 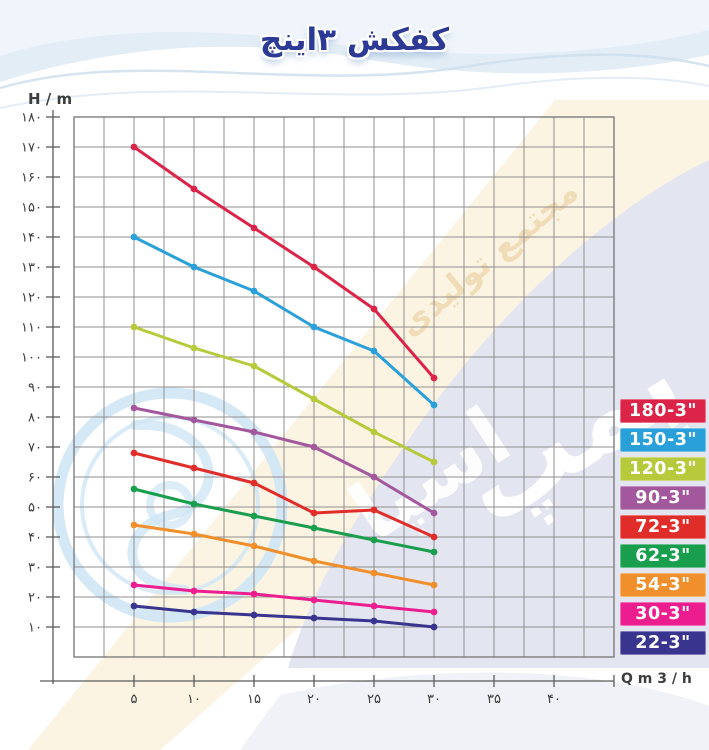 What do you see at coordinates (31, 238) in the screenshot?
I see `svg-text: ۱۴۰` at bounding box center [31, 238].